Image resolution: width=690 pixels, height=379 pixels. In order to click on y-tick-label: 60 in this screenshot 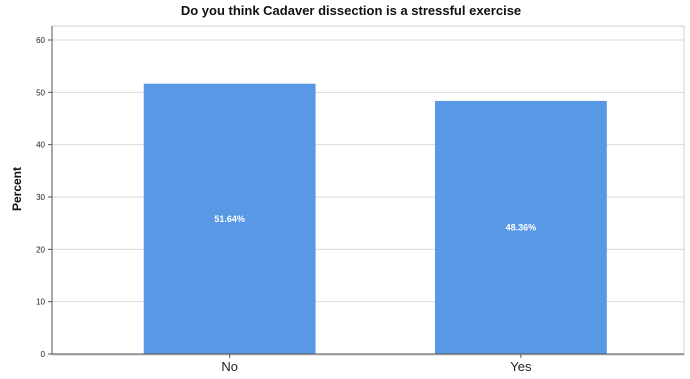, I will do `click(40, 40)`.